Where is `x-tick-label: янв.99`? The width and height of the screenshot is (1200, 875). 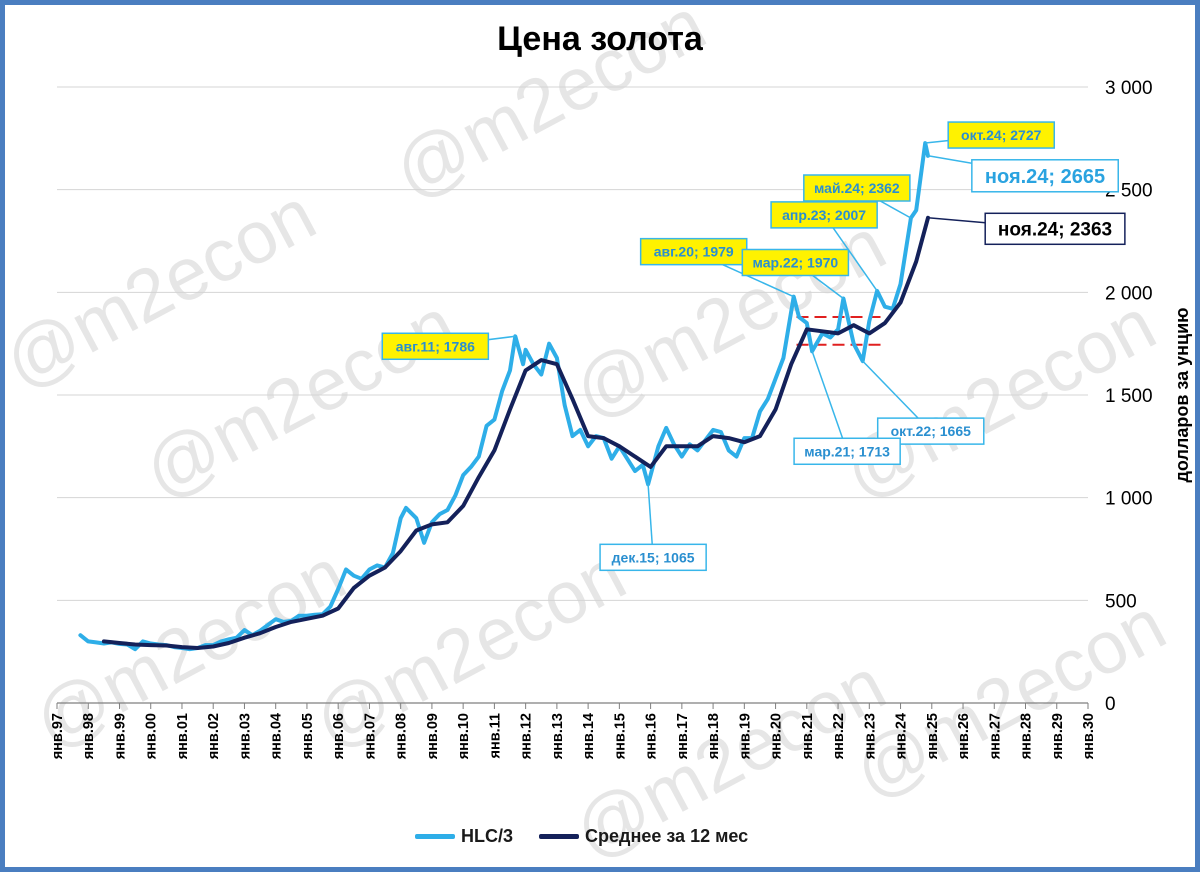 x-tick-label: янв.99 is located at coordinates (120, 736).